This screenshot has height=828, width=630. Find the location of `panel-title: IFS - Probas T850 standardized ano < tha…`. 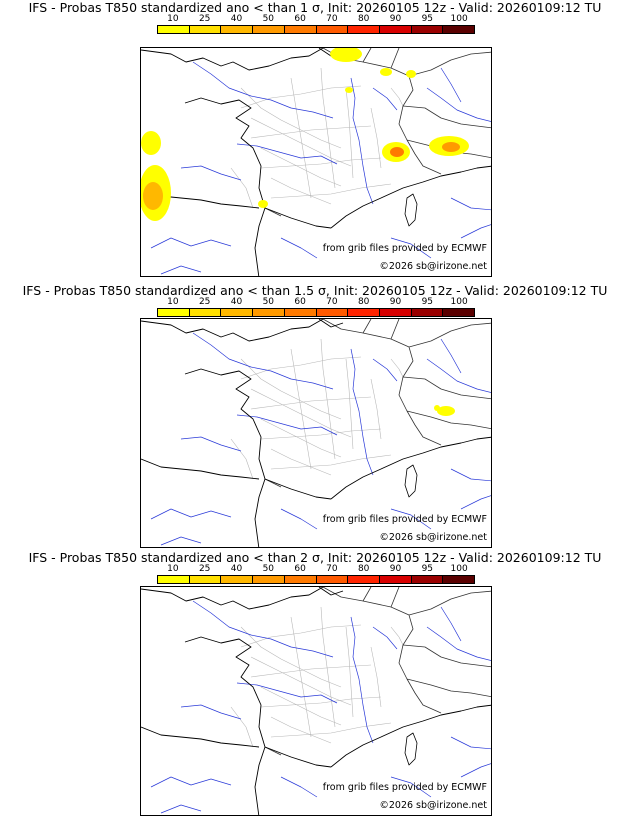

panel-title: IFS - Probas T850 standardized ano < tha… is located at coordinates (315, 7).